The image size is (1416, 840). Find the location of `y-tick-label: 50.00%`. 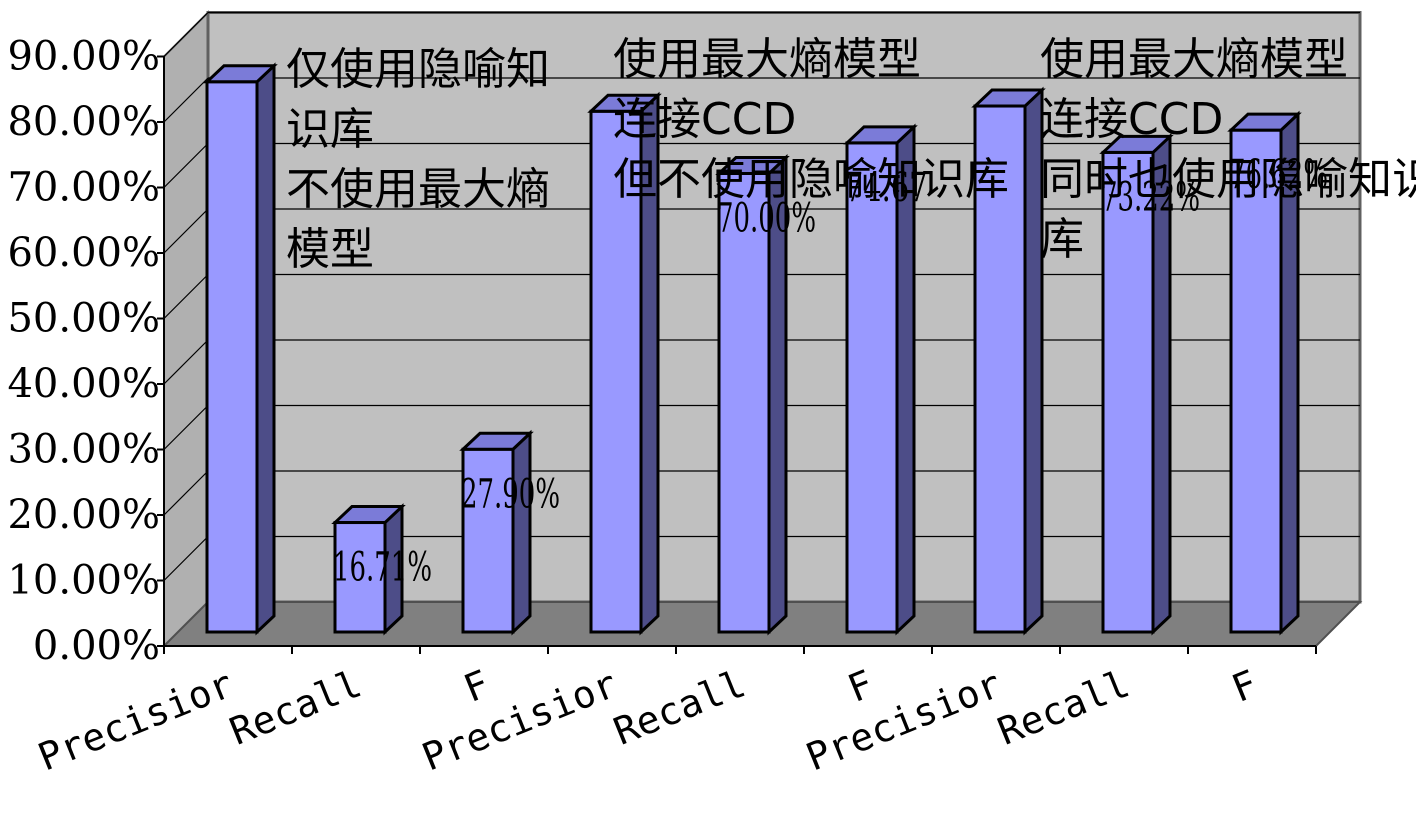

y-tick-label: 50.00% is located at coordinates (83, 319).